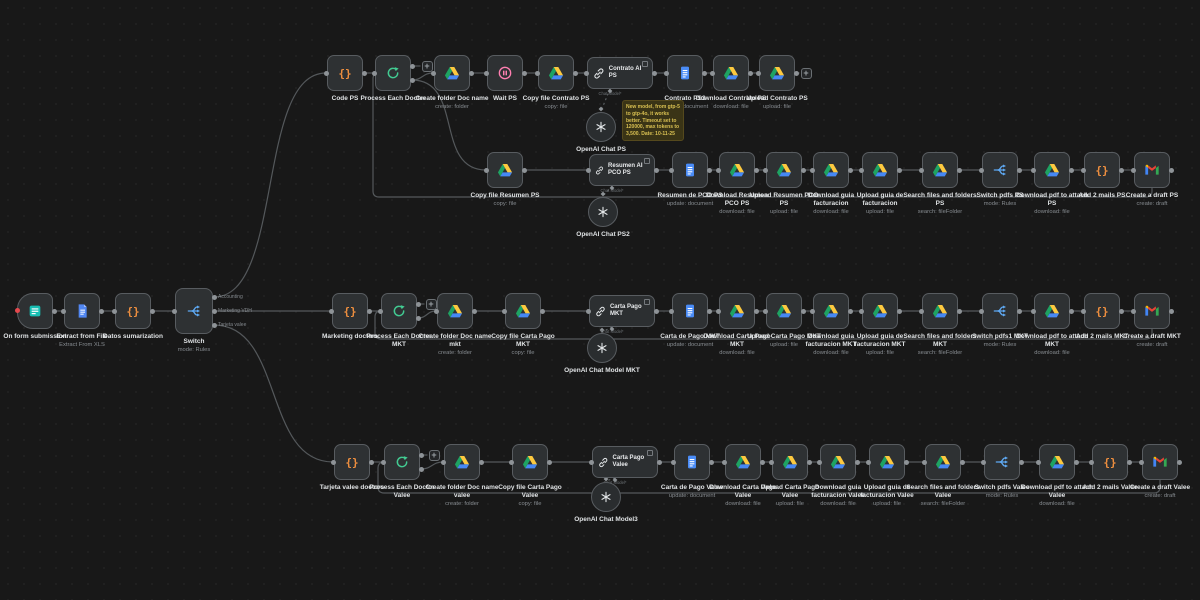 This screenshot has height=600, width=1200. Describe the element at coordinates (940, 170) in the screenshot. I see `node-search-ps` at that location.